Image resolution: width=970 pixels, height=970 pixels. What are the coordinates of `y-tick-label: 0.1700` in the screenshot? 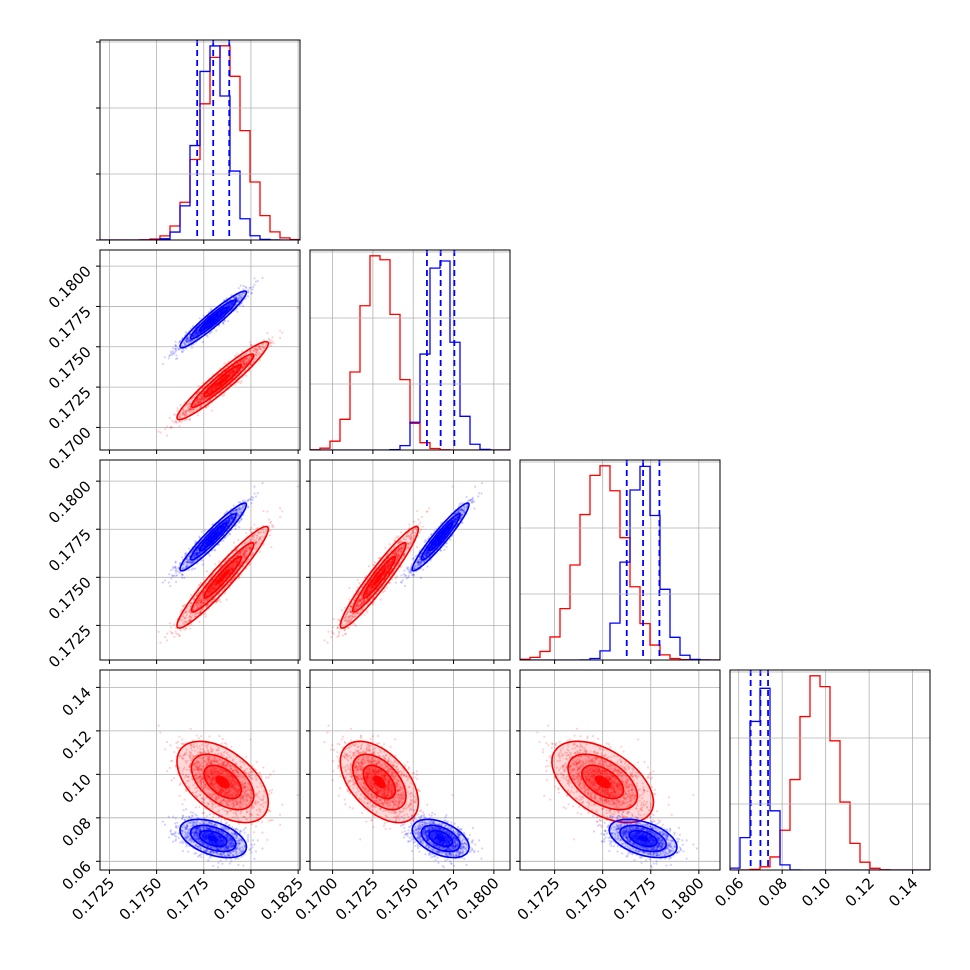 It's located at (70, 449).